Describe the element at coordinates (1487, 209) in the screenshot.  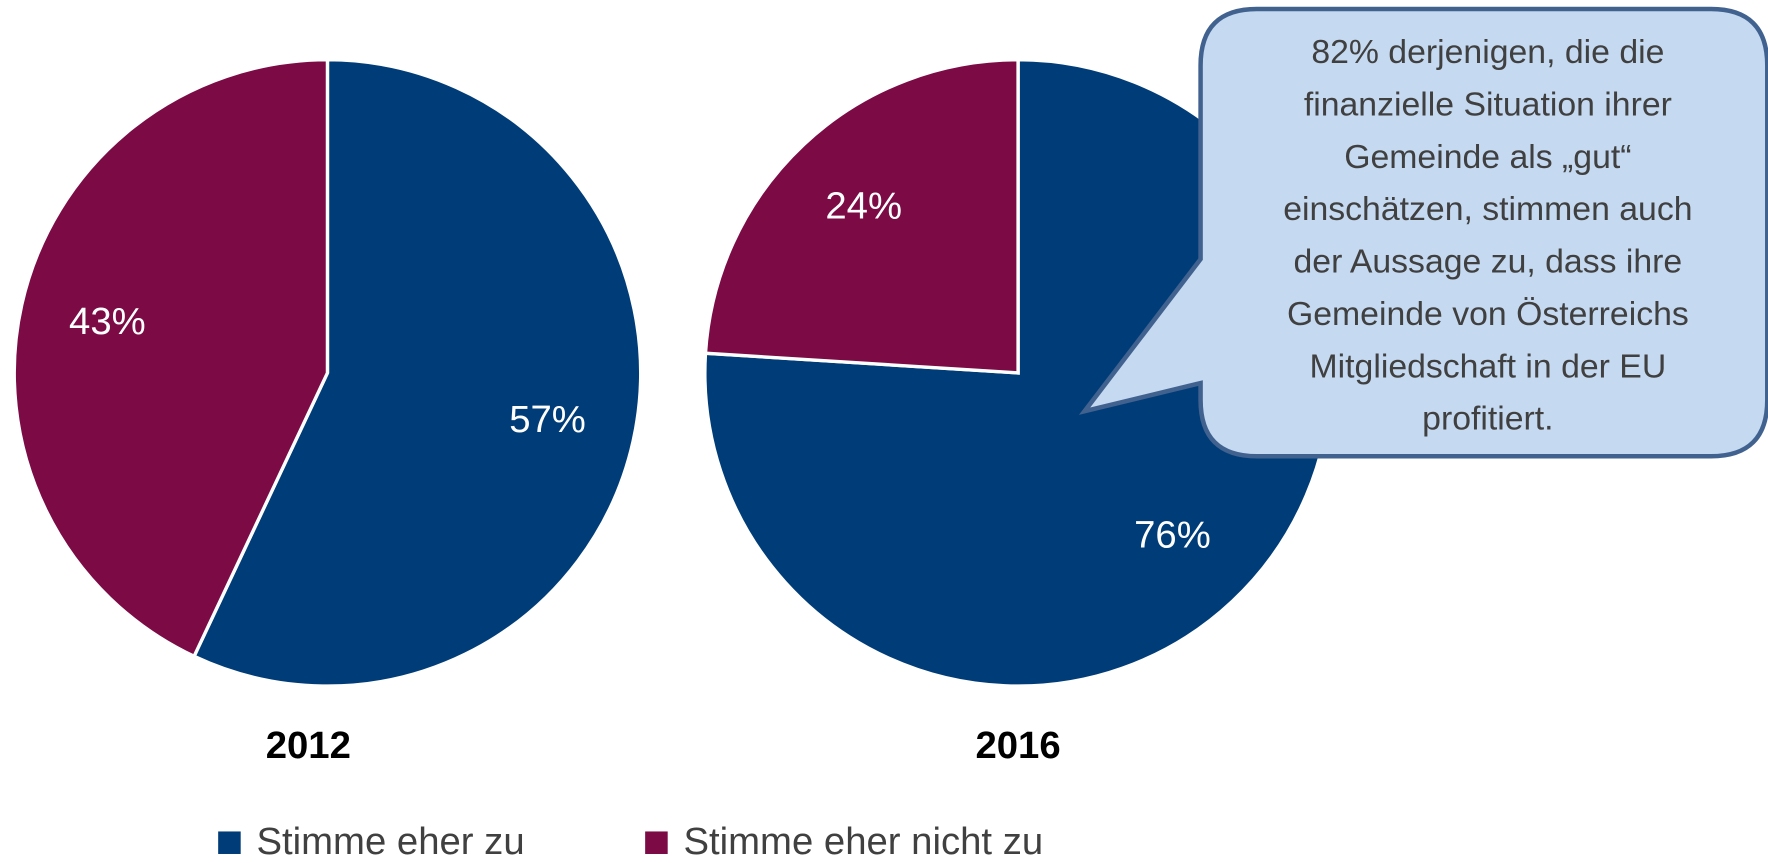
I see `annotation-line: einschätzen, stimmen auch` at that location.